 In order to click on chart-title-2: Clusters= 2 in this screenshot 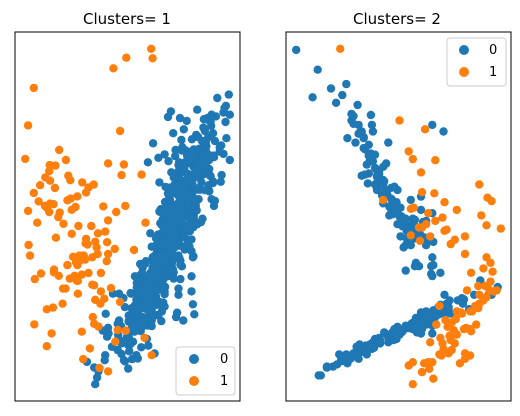, I will do `click(397, 19)`.